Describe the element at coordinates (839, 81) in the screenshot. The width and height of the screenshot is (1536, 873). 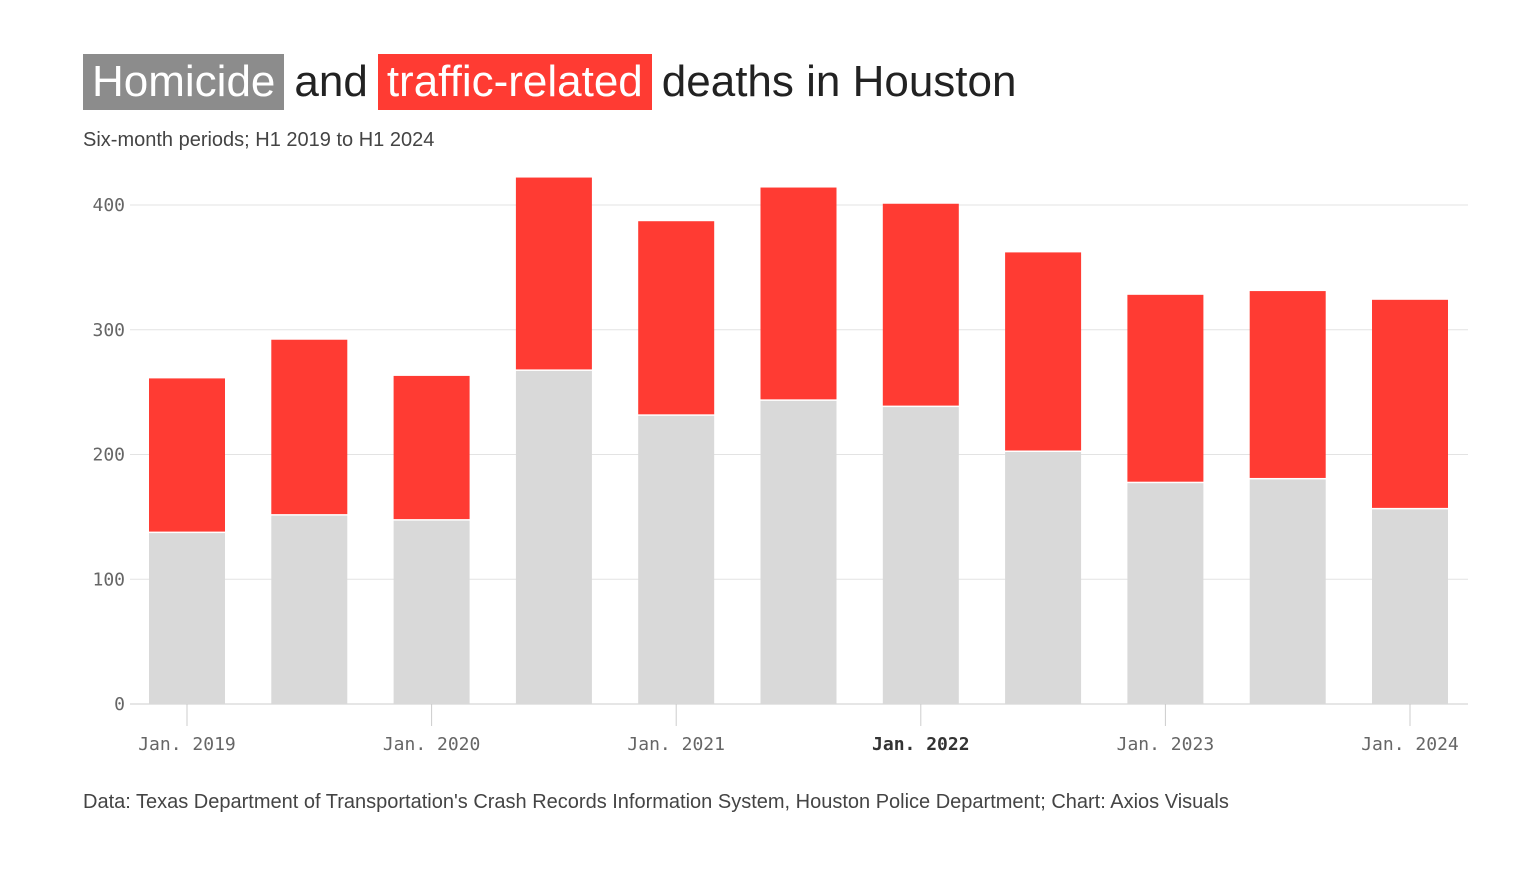
I see `title-rest: deaths in Houston` at that location.